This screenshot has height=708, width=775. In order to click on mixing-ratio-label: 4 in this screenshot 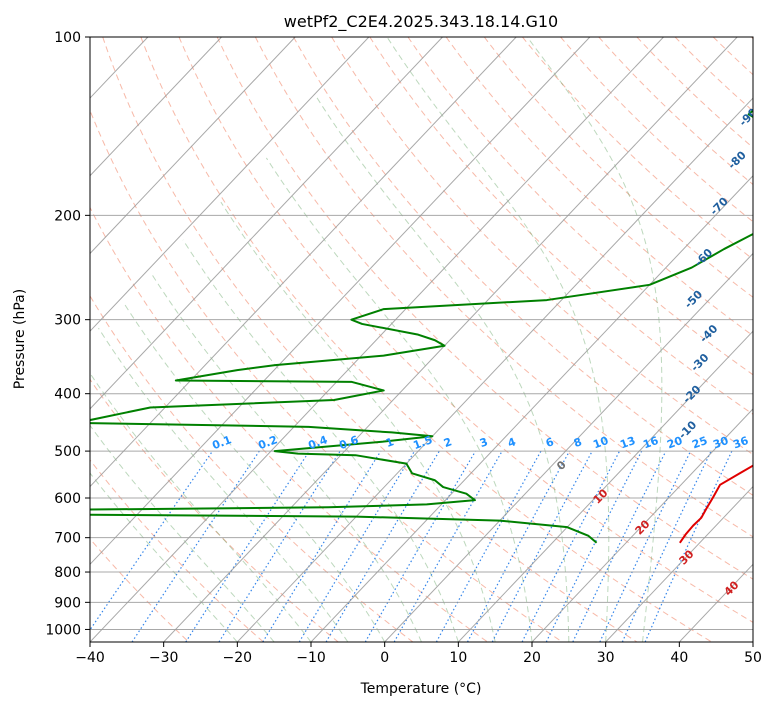, I will do `click(512, 442)`.